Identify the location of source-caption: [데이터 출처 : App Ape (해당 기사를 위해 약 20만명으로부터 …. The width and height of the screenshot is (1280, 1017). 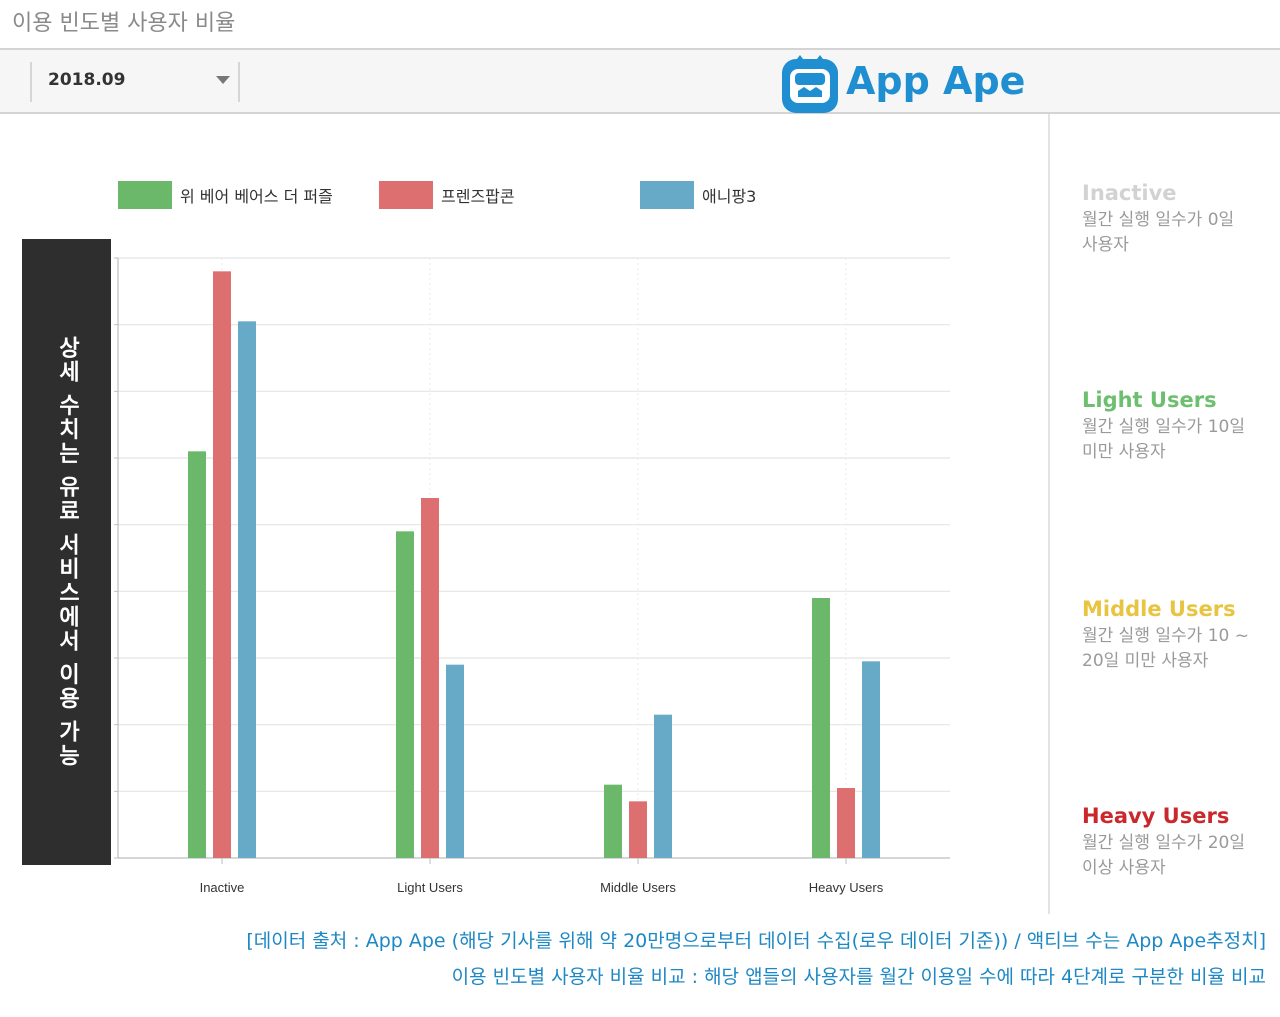
(756, 941).